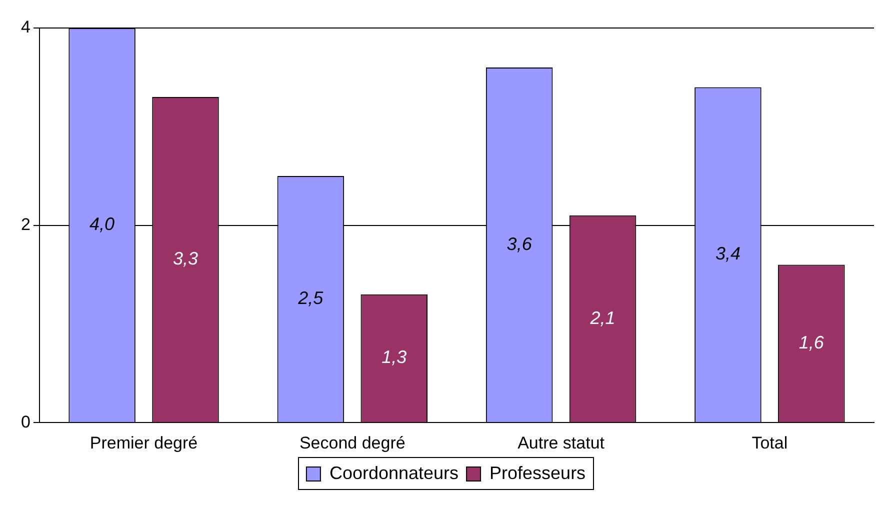 The height and width of the screenshot is (505, 888). I want to click on data-label: 1,3, so click(394, 357).